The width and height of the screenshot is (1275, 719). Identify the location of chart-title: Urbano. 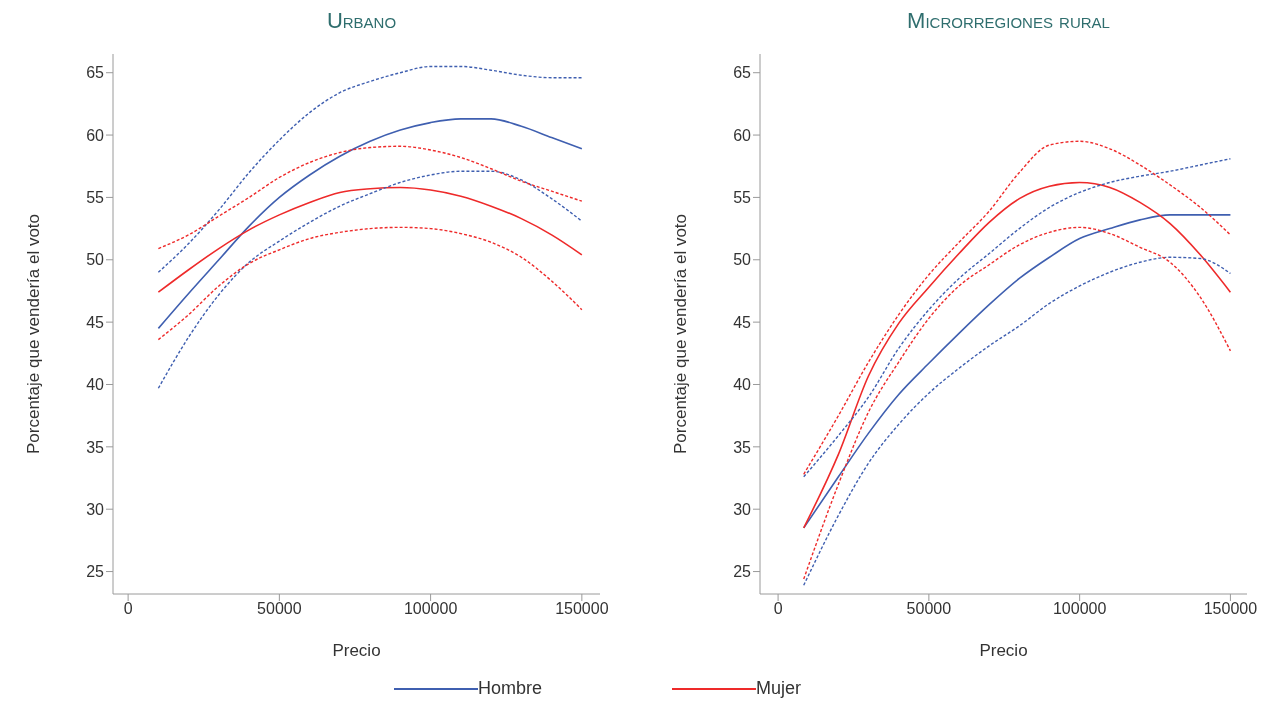
(361, 21).